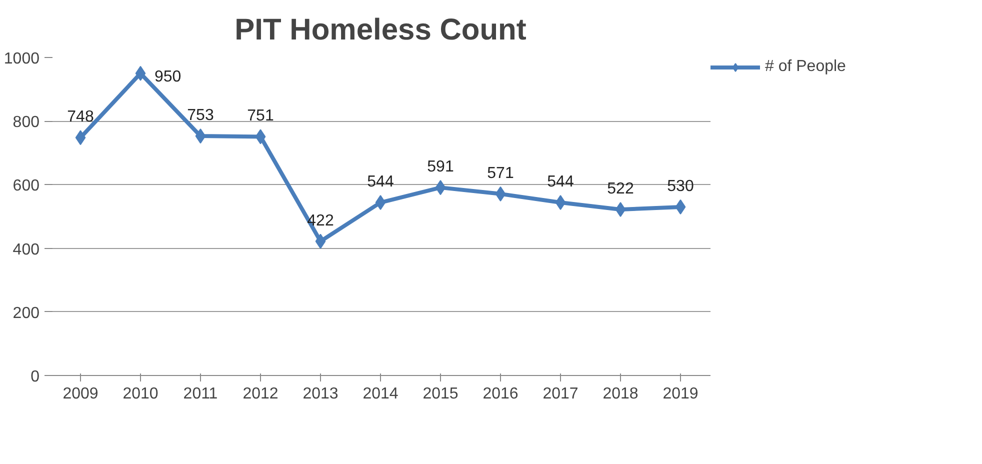 Image resolution: width=982 pixels, height=464 pixels. I want to click on x-tick-label: 2015, so click(440, 394).